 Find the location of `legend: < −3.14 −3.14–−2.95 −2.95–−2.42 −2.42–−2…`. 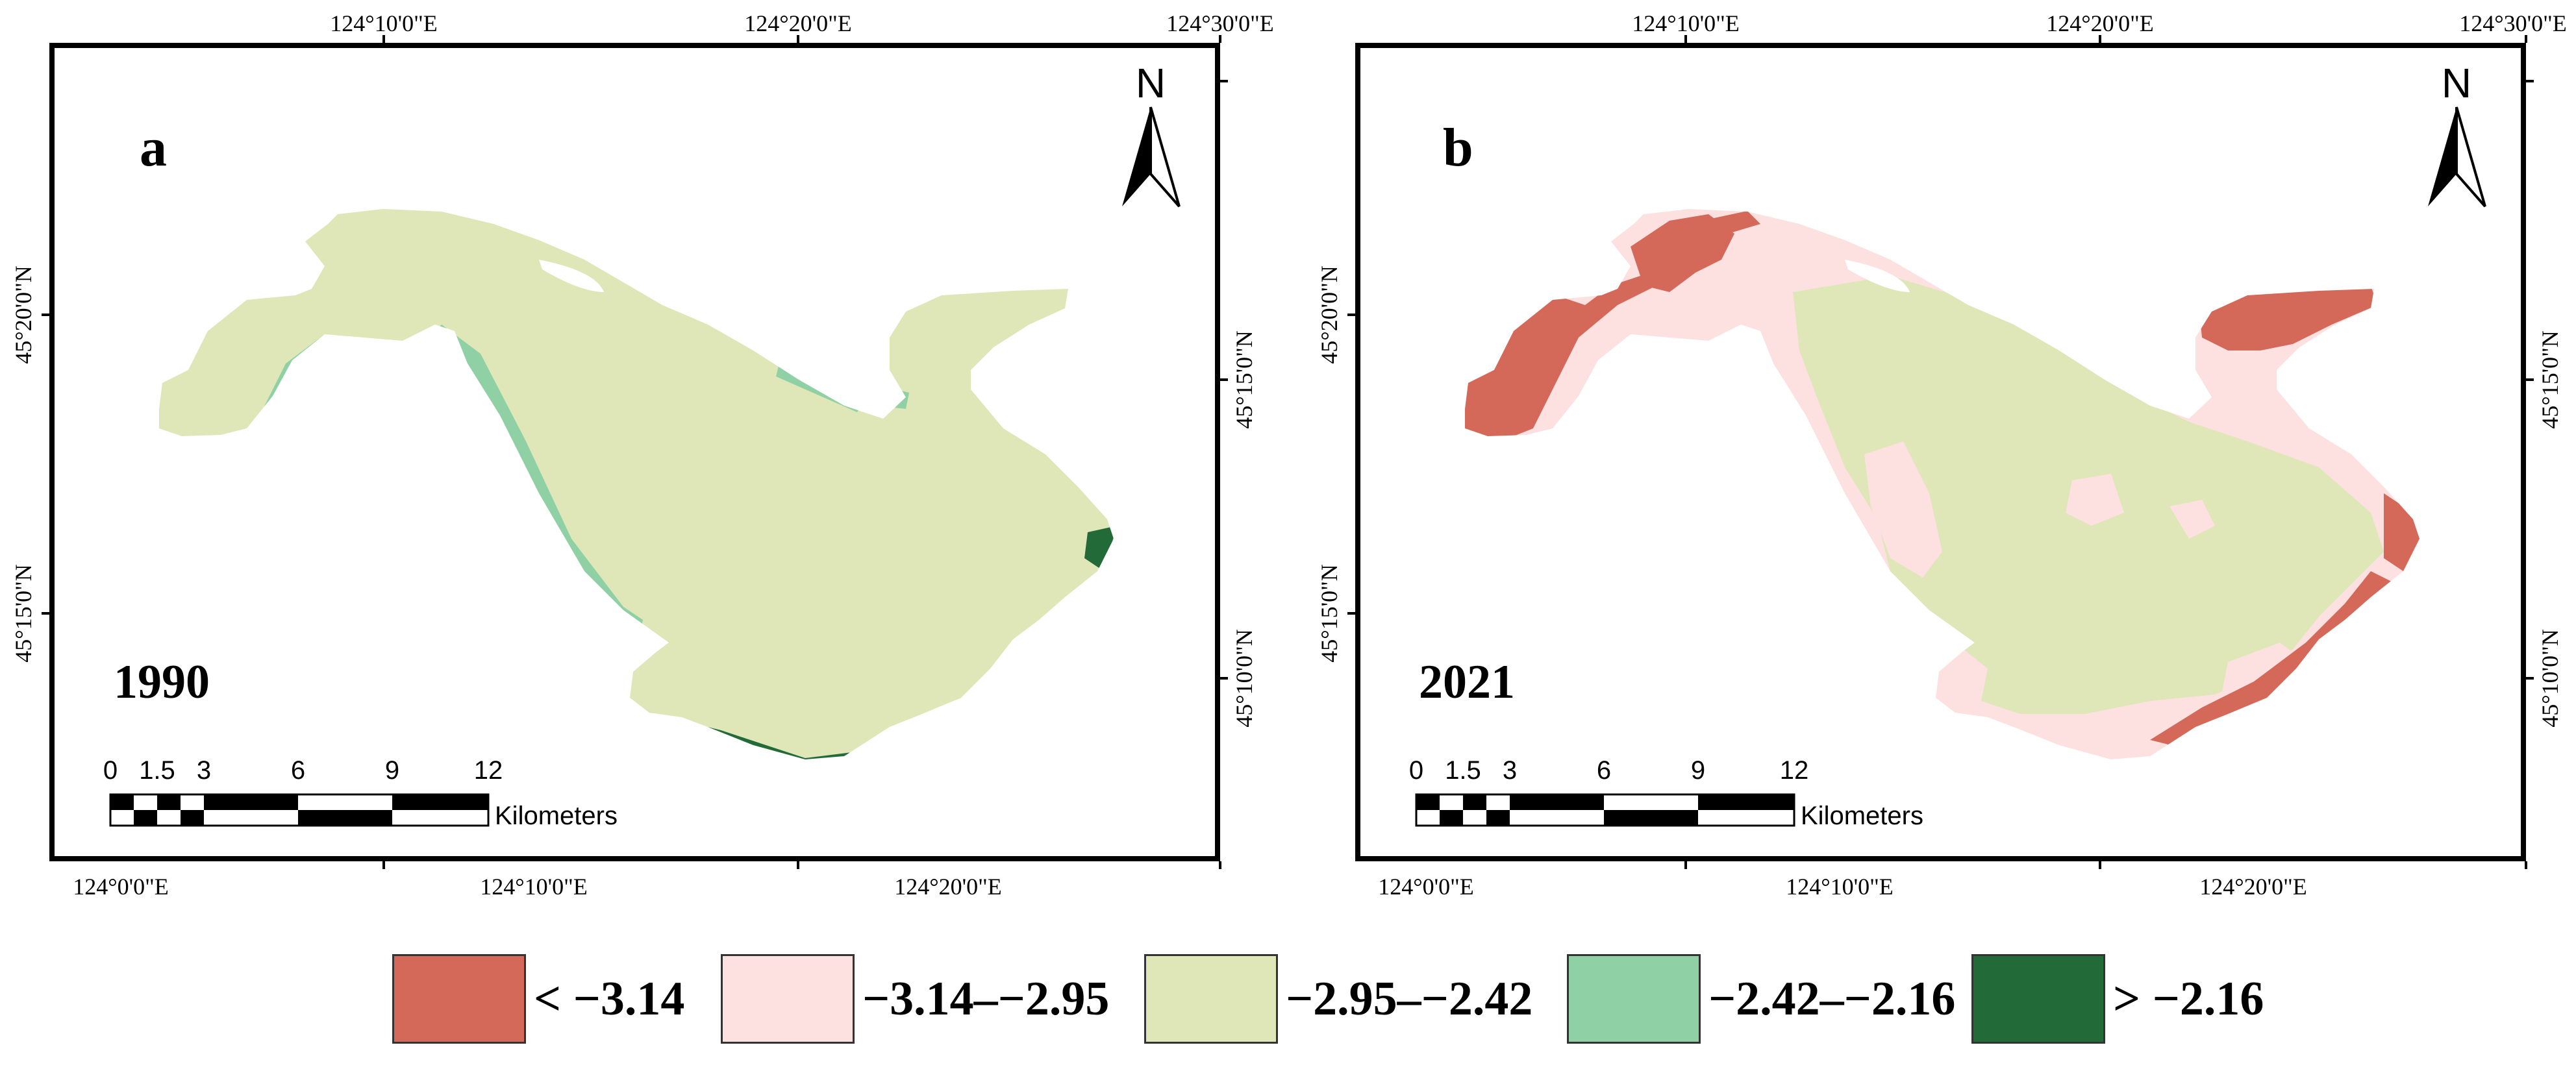

legend: < −3.14 −3.14–−2.95 −2.95–−2.42 −2.42–−2… is located at coordinates (1288, 999).